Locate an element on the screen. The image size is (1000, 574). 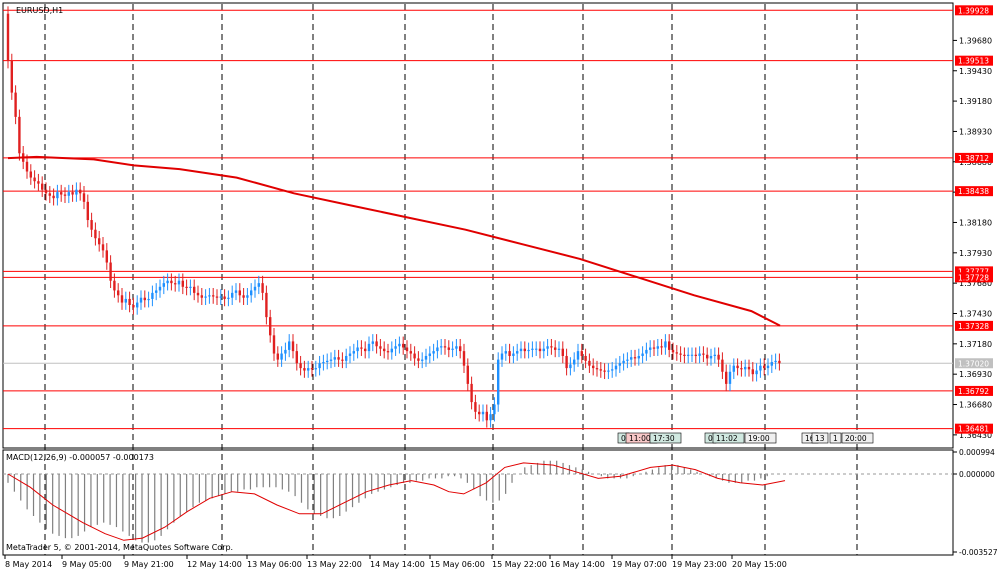
symbol-title: EURUSD,H1 is located at coordinates (39, 10).